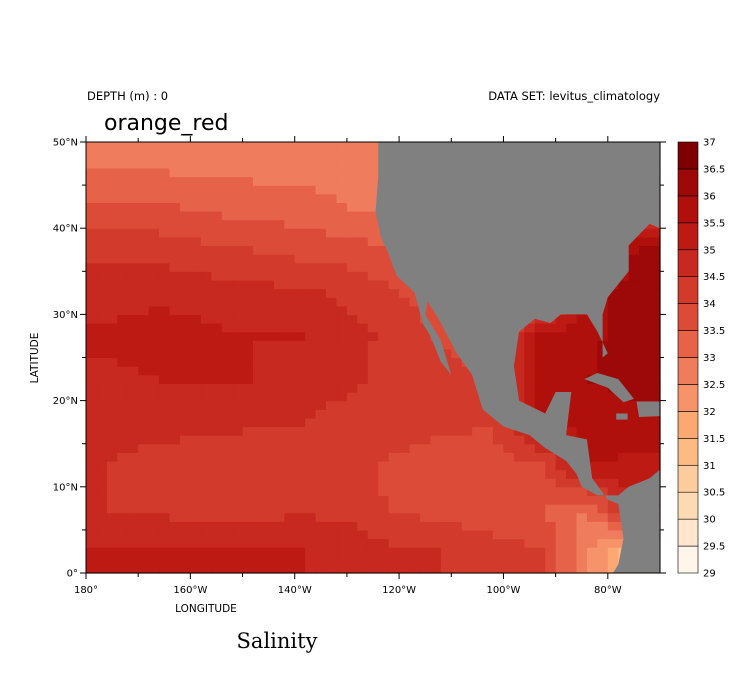 The image size is (732, 674). I want to click on x-tick-label: 140°W, so click(295, 590).